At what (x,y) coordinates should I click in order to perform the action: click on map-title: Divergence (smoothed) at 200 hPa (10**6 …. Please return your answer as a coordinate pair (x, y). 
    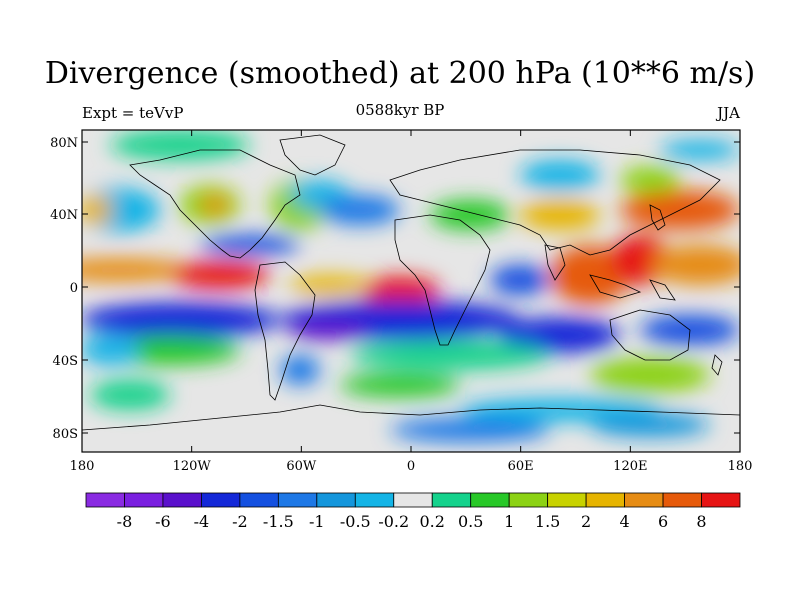
    Looking at the image, I should click on (400, 73).